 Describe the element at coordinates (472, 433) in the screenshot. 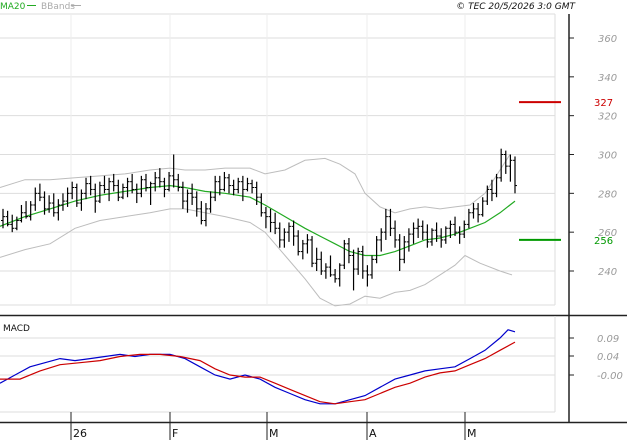

I see `x-tick-label: M` at that location.